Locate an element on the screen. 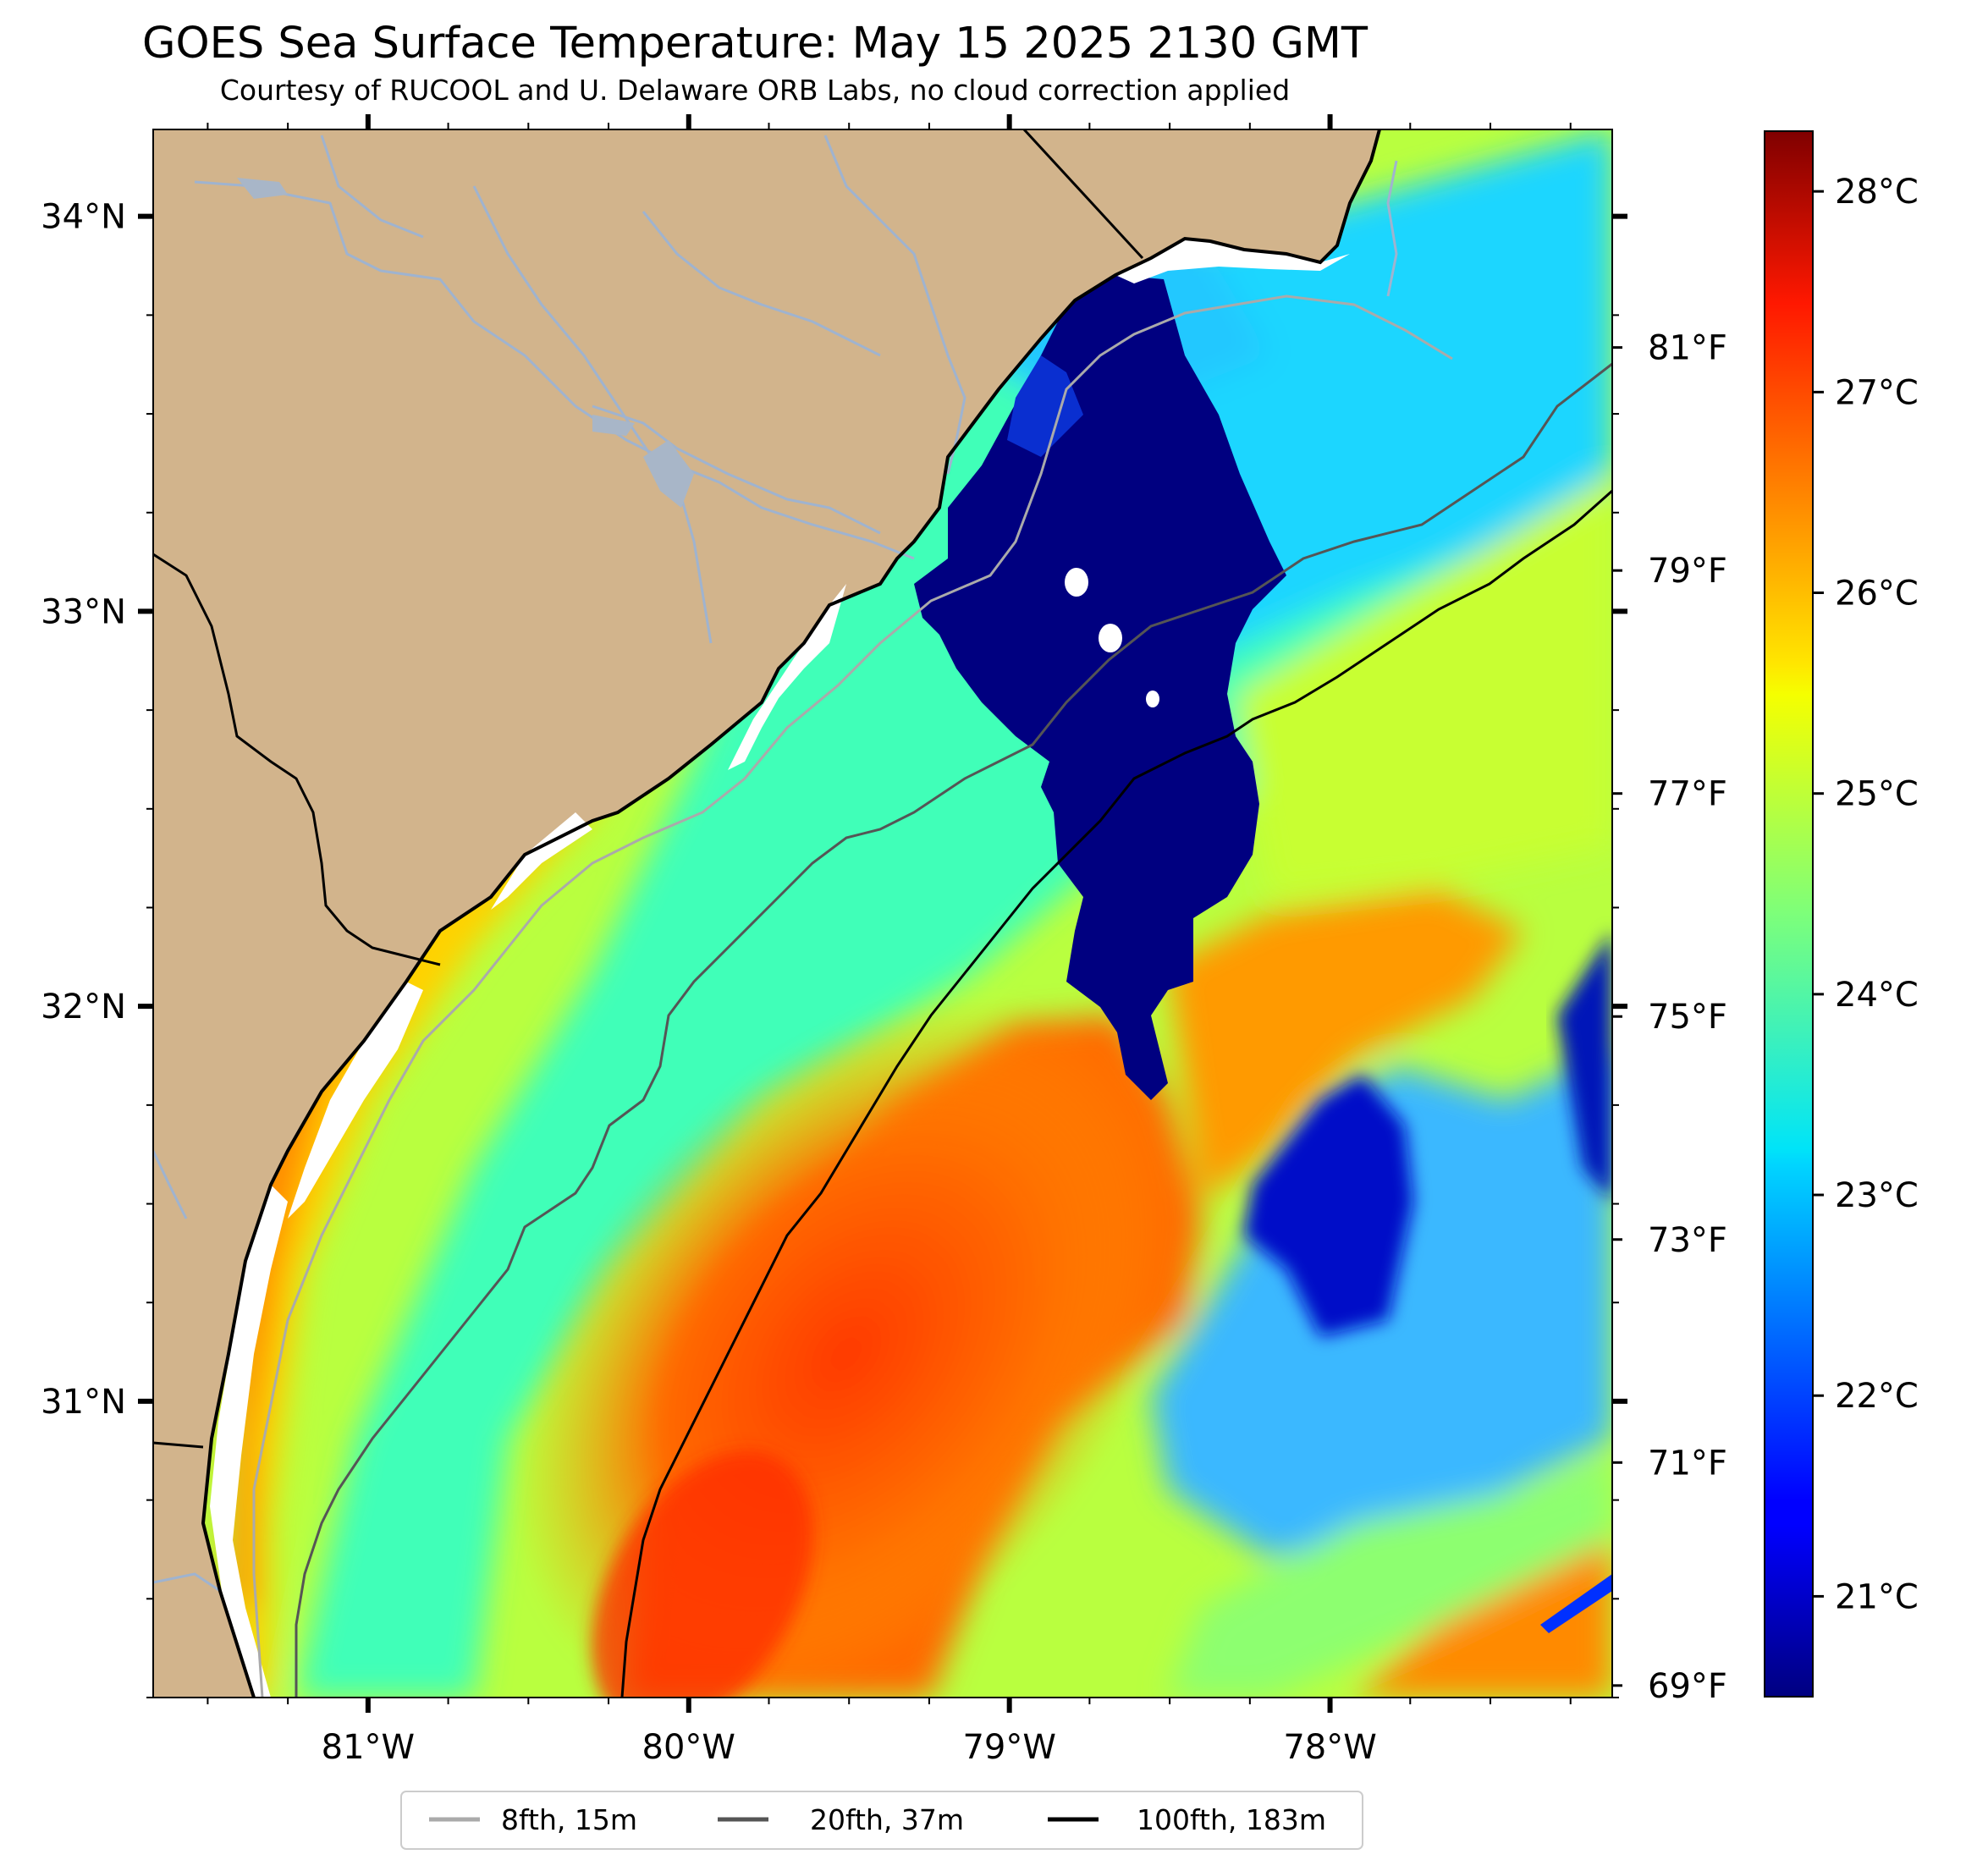  lat-tick-label: 31°N is located at coordinates (83, 1403).